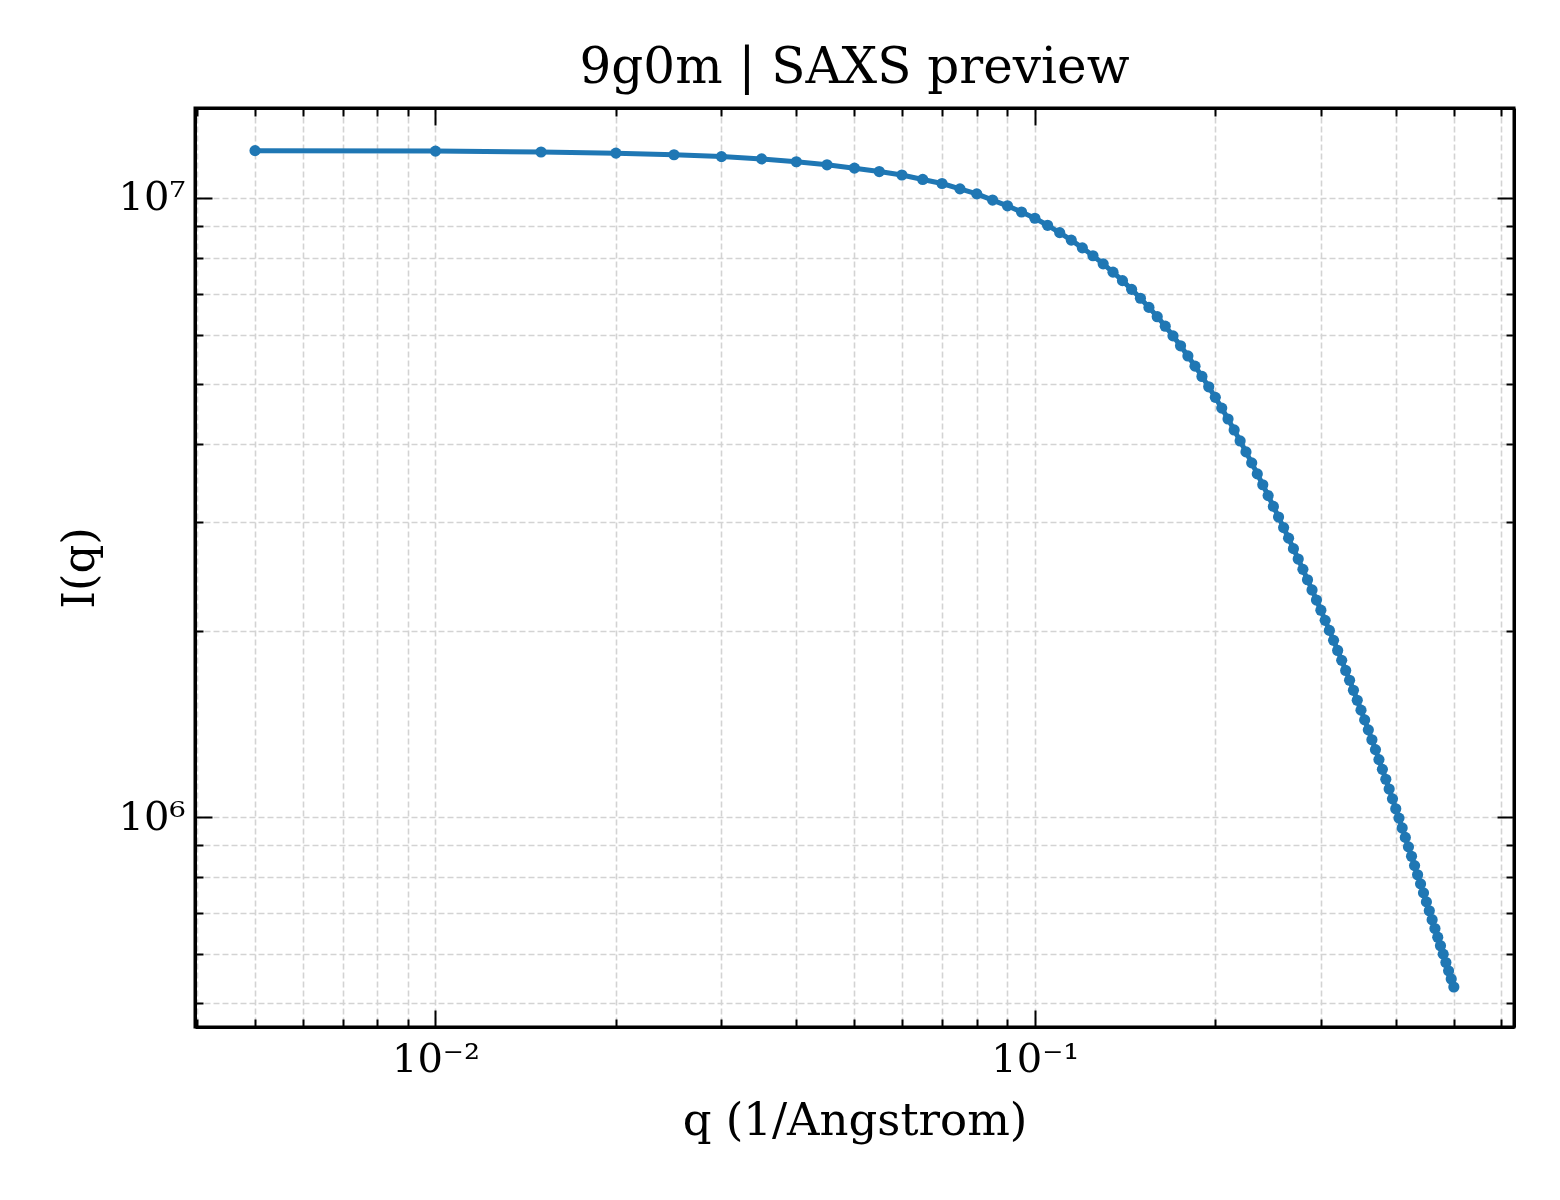 The width and height of the screenshot is (1560, 1200). I want to click on chart-title: 9g0m | SAXS preview, so click(854, 66).